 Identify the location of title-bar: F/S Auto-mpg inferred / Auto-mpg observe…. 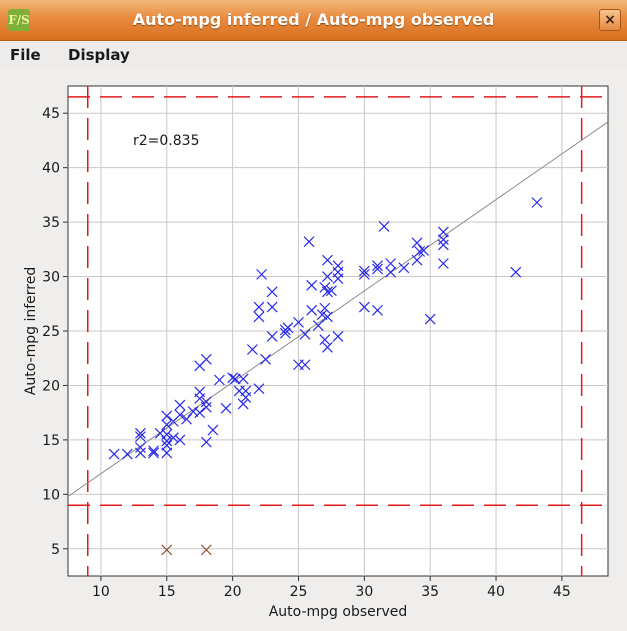
(313, 20).